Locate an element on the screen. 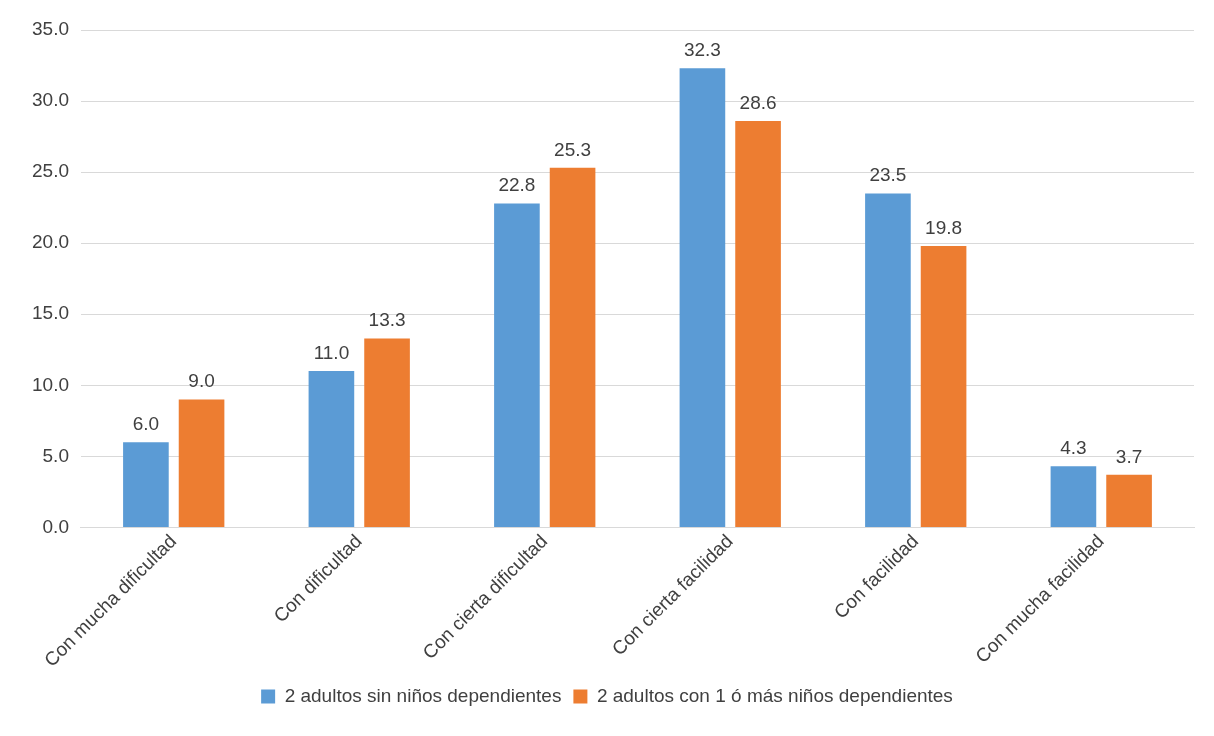 This screenshot has height=736, width=1214. data-label: 11.0 is located at coordinates (331, 352).